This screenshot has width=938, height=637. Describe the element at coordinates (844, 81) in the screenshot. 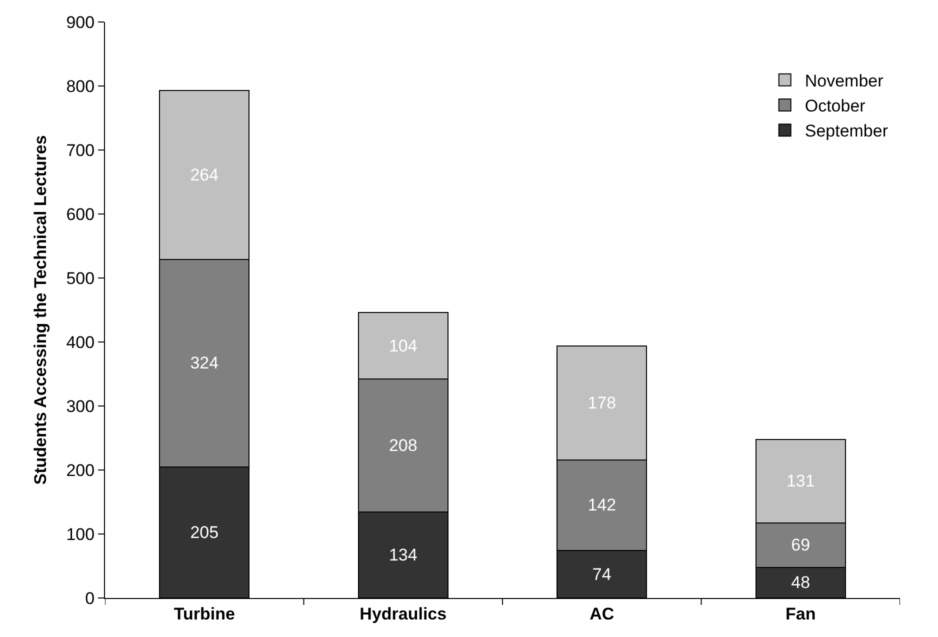

I see `legend-label: November` at that location.